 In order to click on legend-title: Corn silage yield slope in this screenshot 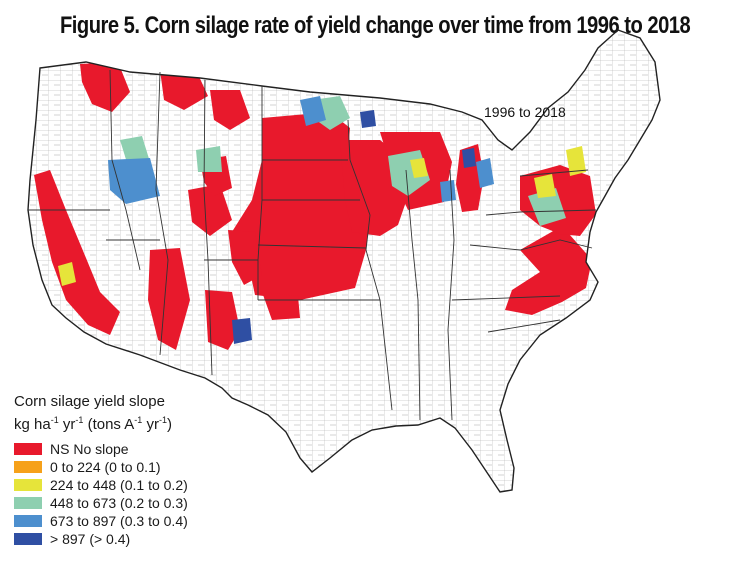, I will do `click(89, 401)`.